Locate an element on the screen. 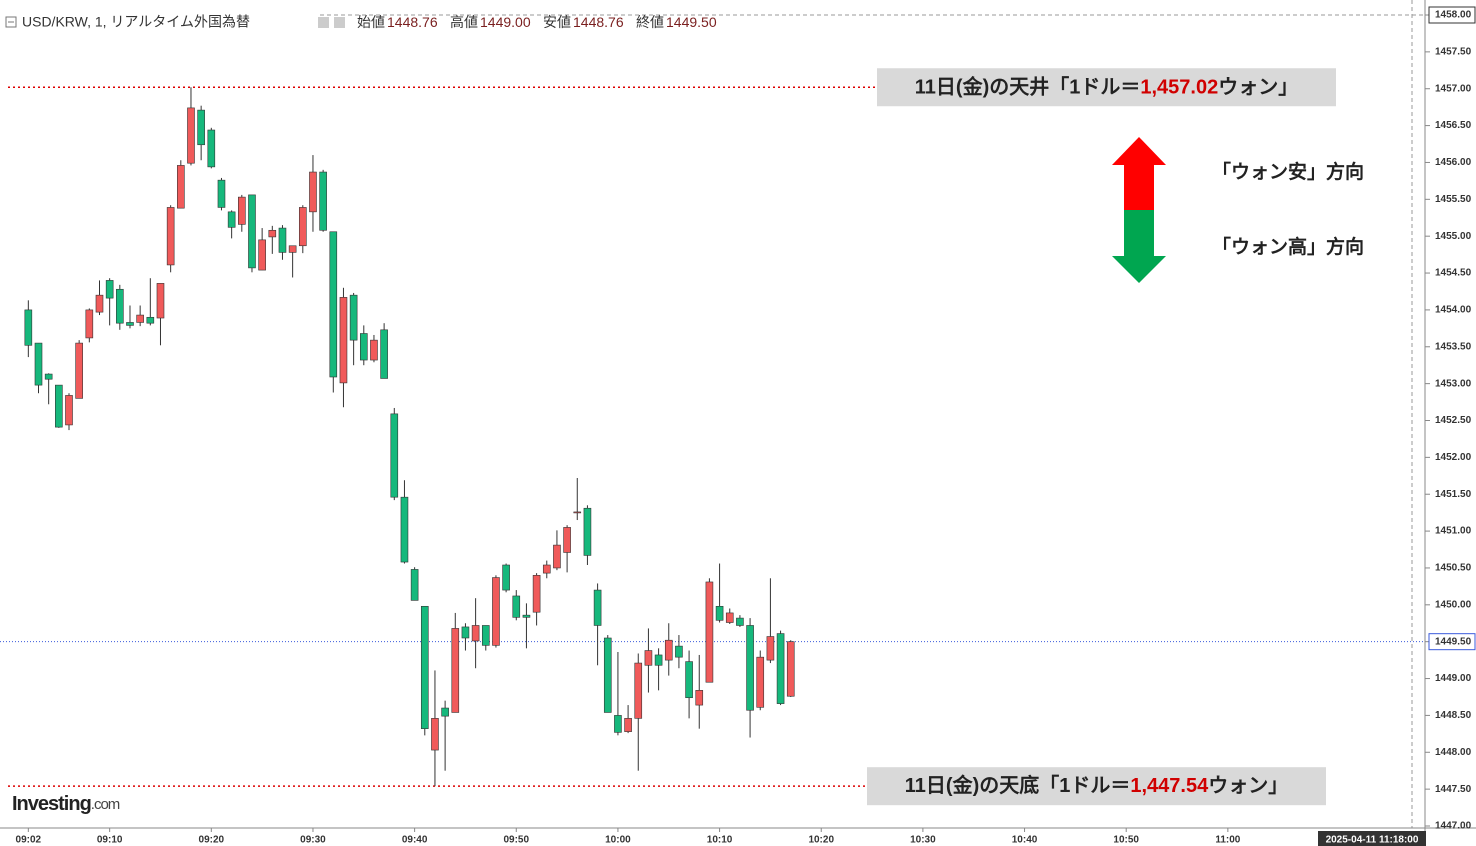  cursor-time-box is located at coordinates (1372, 838).